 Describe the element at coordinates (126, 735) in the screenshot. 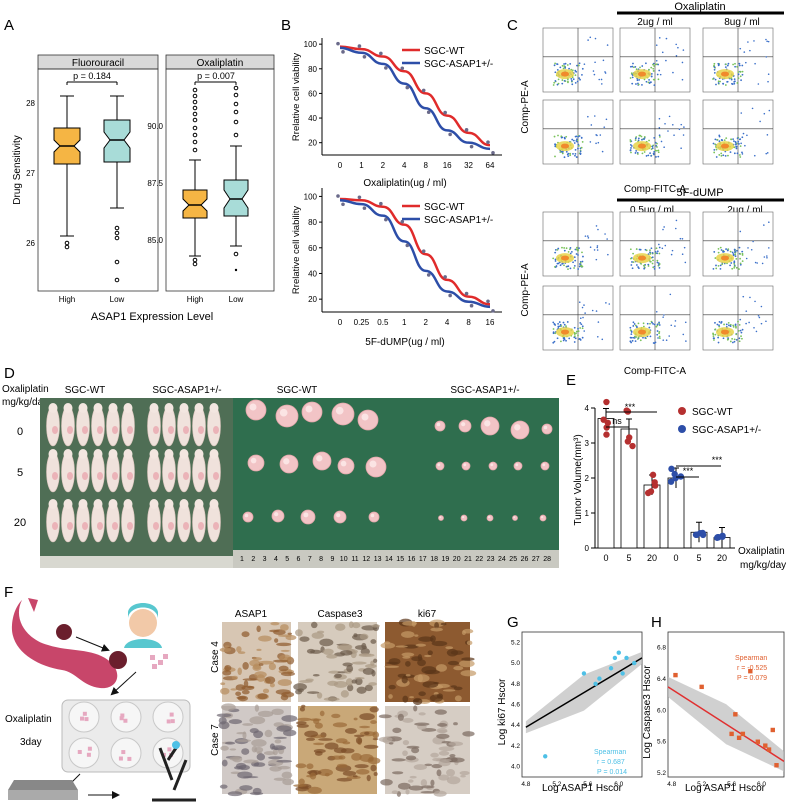

I see `culture-wells` at that location.